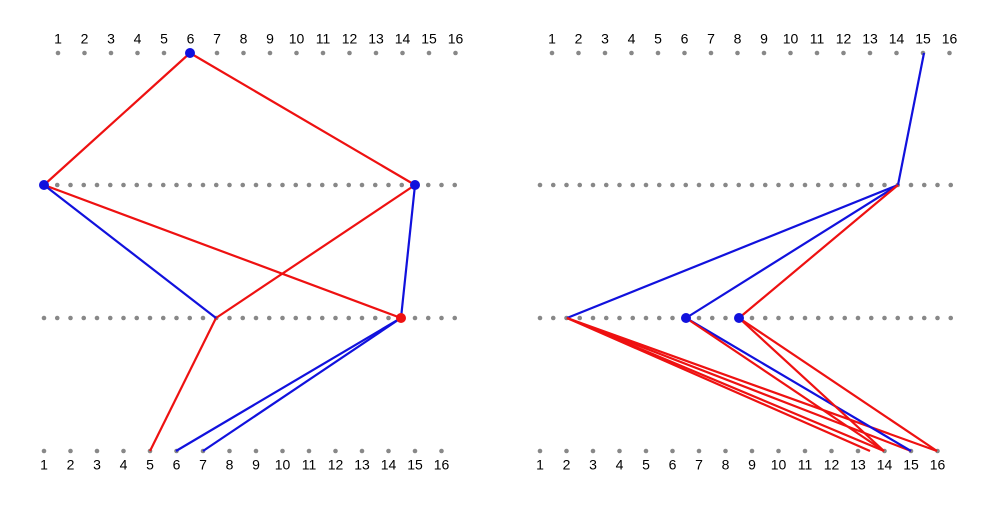 This screenshot has width=996, height=508. Describe the element at coordinates (191, 39) in the screenshot. I see `top-label: 6` at that location.